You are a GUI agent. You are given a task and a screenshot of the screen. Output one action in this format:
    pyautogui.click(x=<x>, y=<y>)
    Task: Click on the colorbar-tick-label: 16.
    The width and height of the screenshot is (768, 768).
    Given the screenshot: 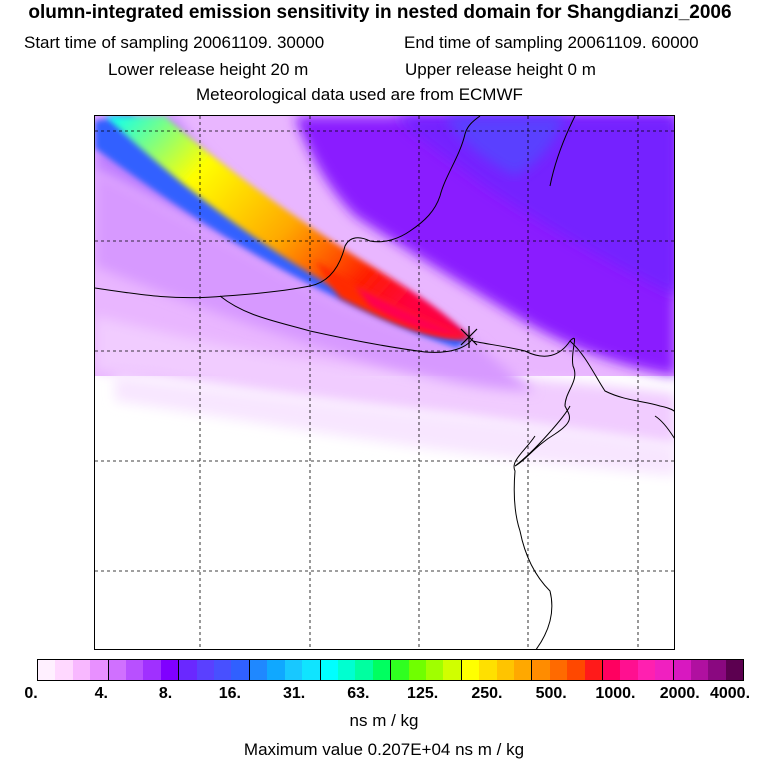 What is the action you would take?
    pyautogui.click(x=229, y=693)
    